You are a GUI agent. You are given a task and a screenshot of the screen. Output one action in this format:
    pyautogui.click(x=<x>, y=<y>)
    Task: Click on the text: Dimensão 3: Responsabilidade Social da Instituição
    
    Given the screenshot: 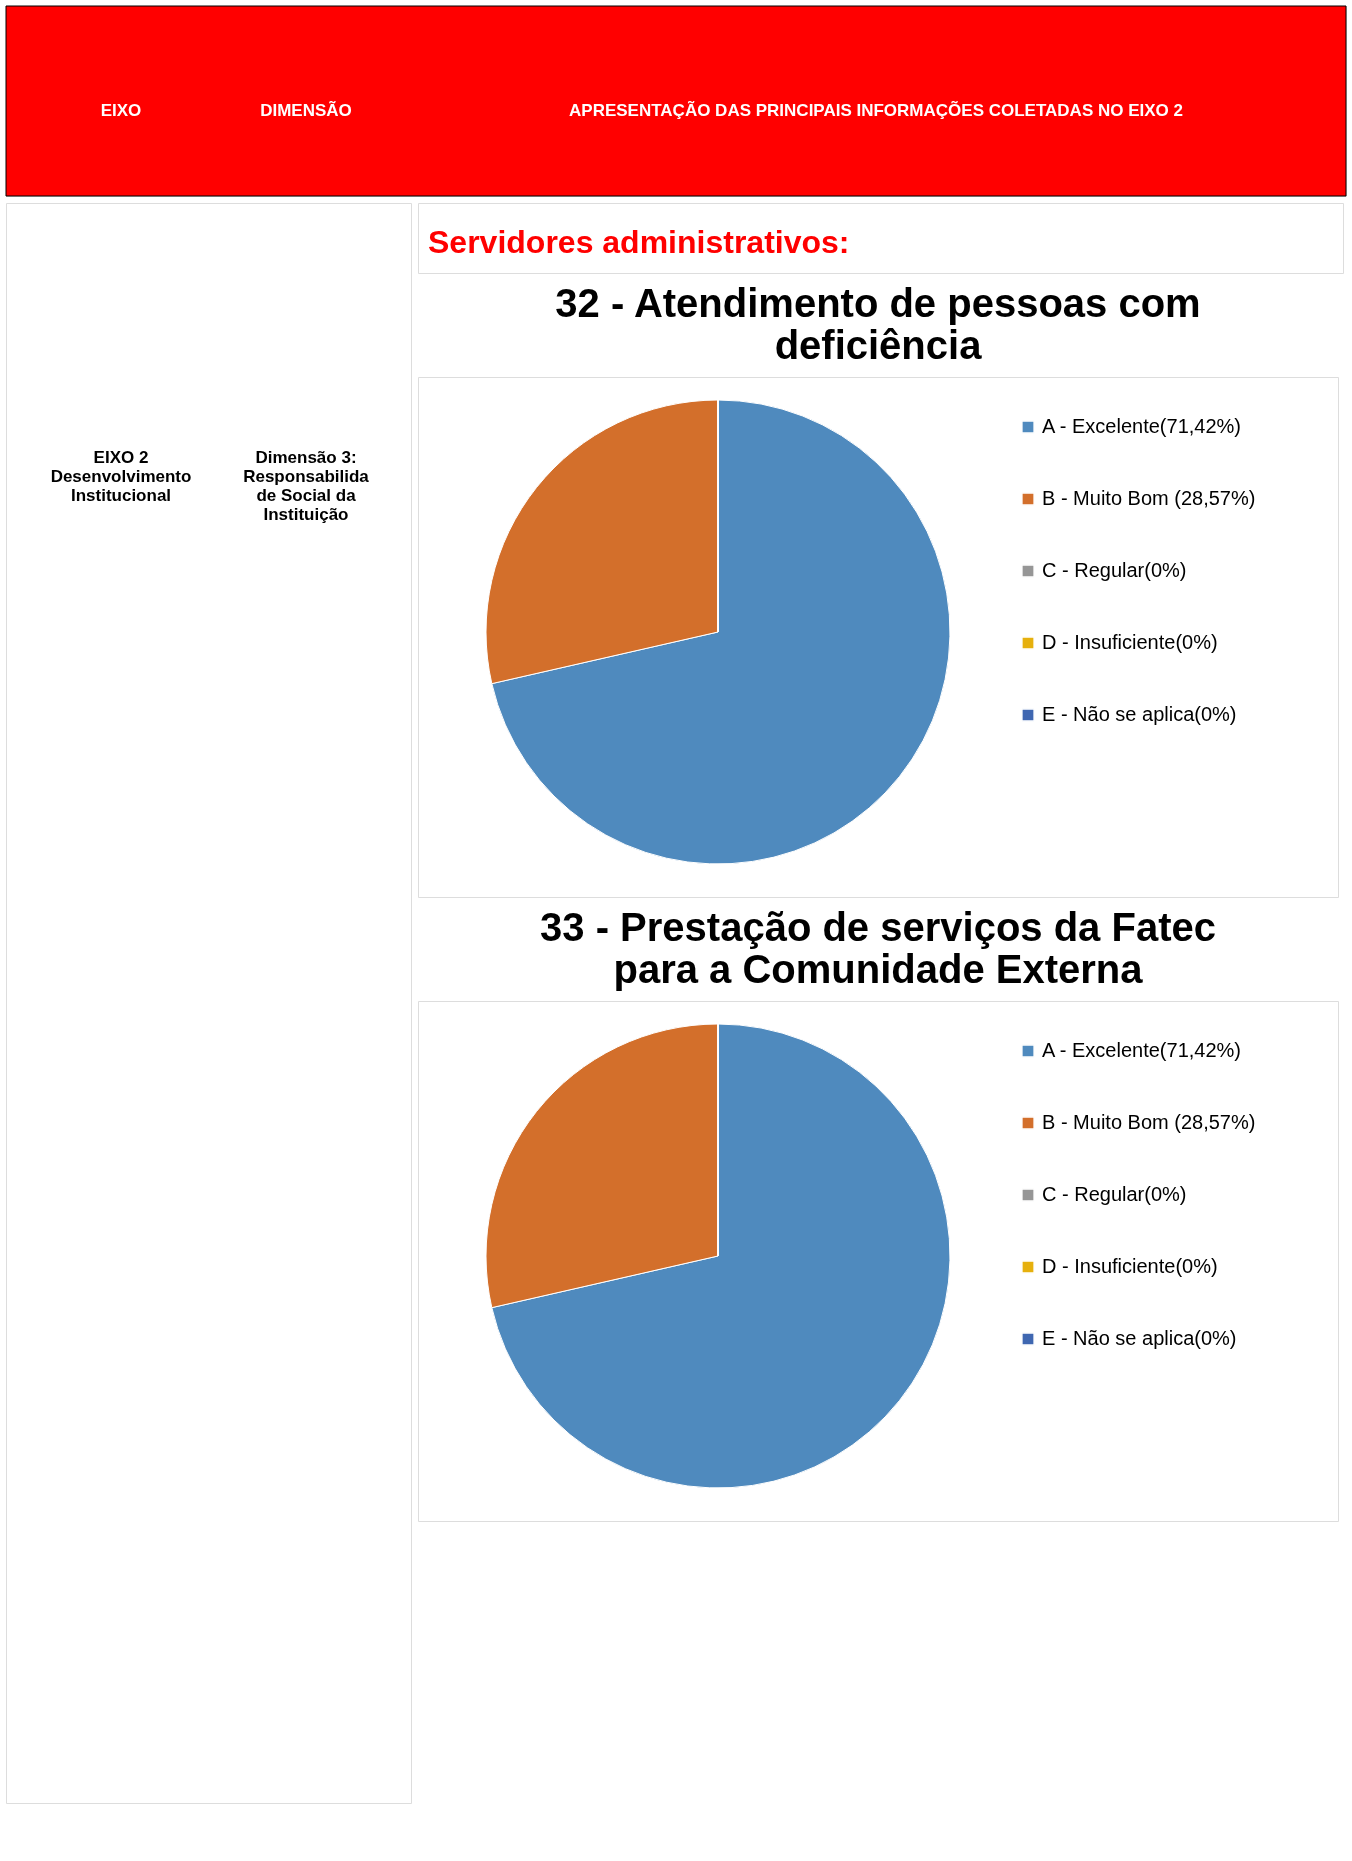 What is the action you would take?
    pyautogui.click(x=306, y=486)
    